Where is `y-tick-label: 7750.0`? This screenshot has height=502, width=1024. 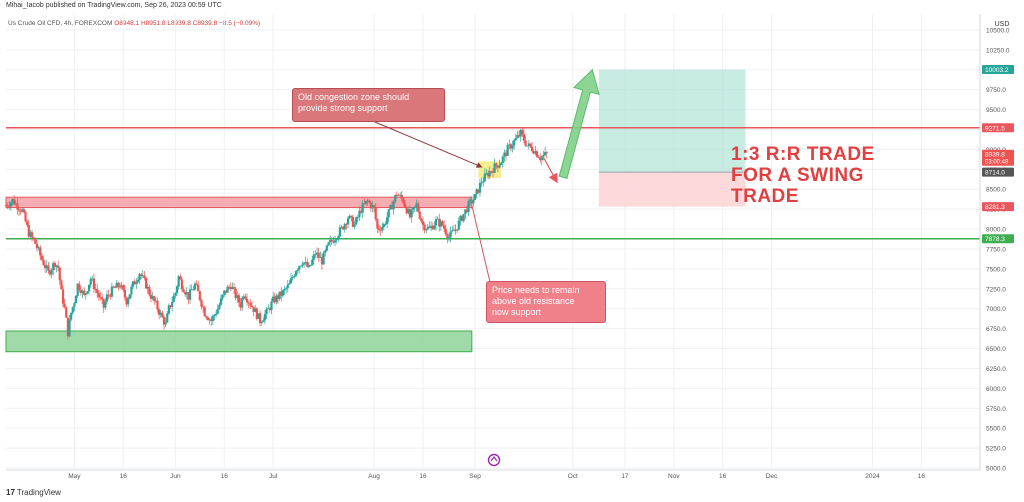
y-tick-label: 7750.0 is located at coordinates (996, 249).